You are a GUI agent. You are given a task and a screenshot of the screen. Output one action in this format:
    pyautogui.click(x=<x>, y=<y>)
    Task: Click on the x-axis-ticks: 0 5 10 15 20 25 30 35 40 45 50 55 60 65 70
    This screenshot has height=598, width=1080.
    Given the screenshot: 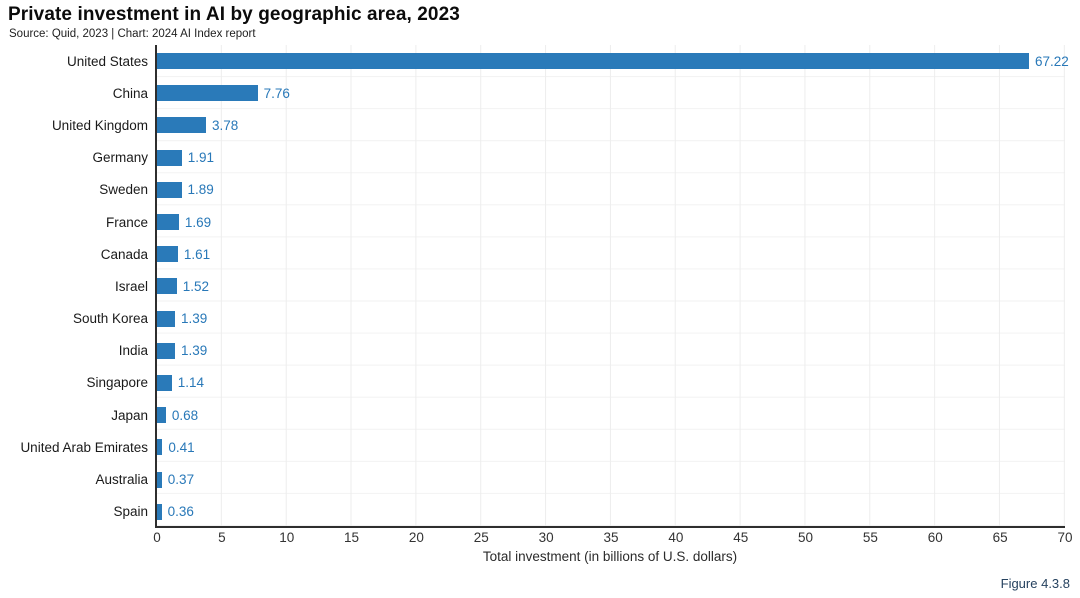 What is the action you would take?
    pyautogui.click(x=612, y=538)
    